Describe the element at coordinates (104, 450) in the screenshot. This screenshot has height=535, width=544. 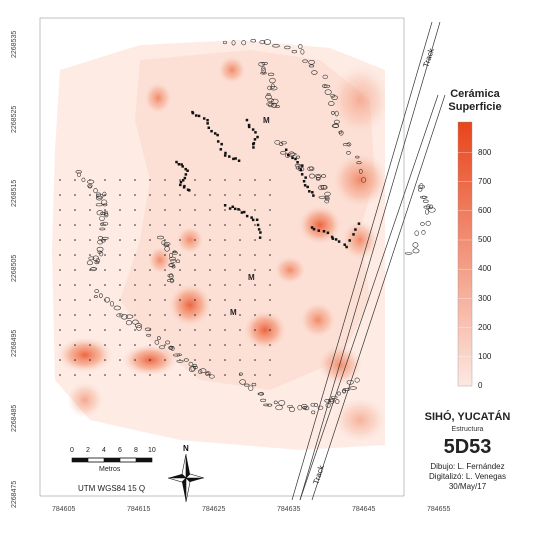
I see `scale-tick: 4` at that location.